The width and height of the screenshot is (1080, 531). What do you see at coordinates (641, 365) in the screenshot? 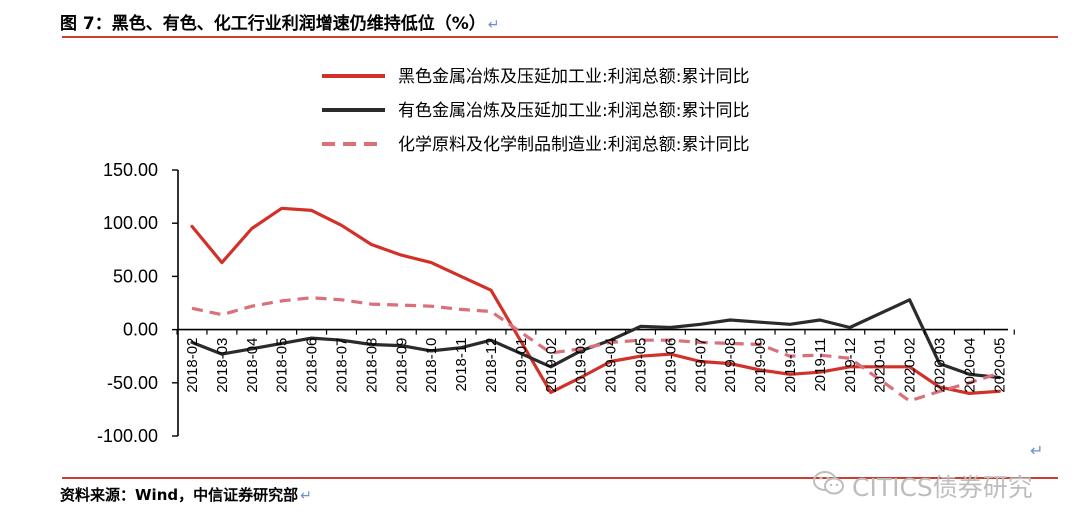
I see `x-tick-label: 2019-05` at bounding box center [641, 365].